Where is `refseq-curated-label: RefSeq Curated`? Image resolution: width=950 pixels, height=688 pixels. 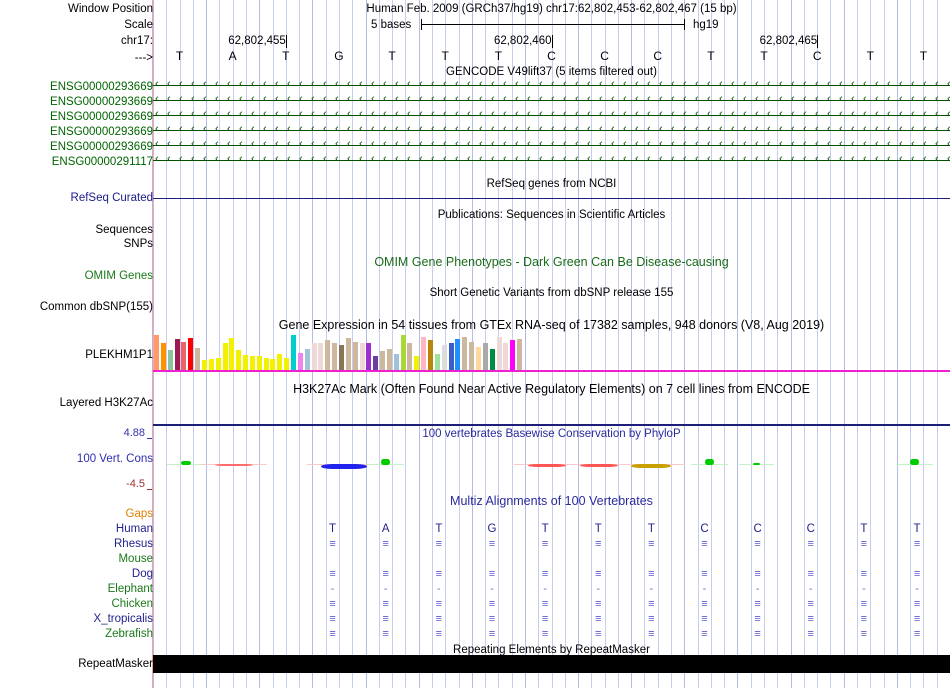
refseq-curated-label: RefSeq Curated is located at coordinates (111, 198).